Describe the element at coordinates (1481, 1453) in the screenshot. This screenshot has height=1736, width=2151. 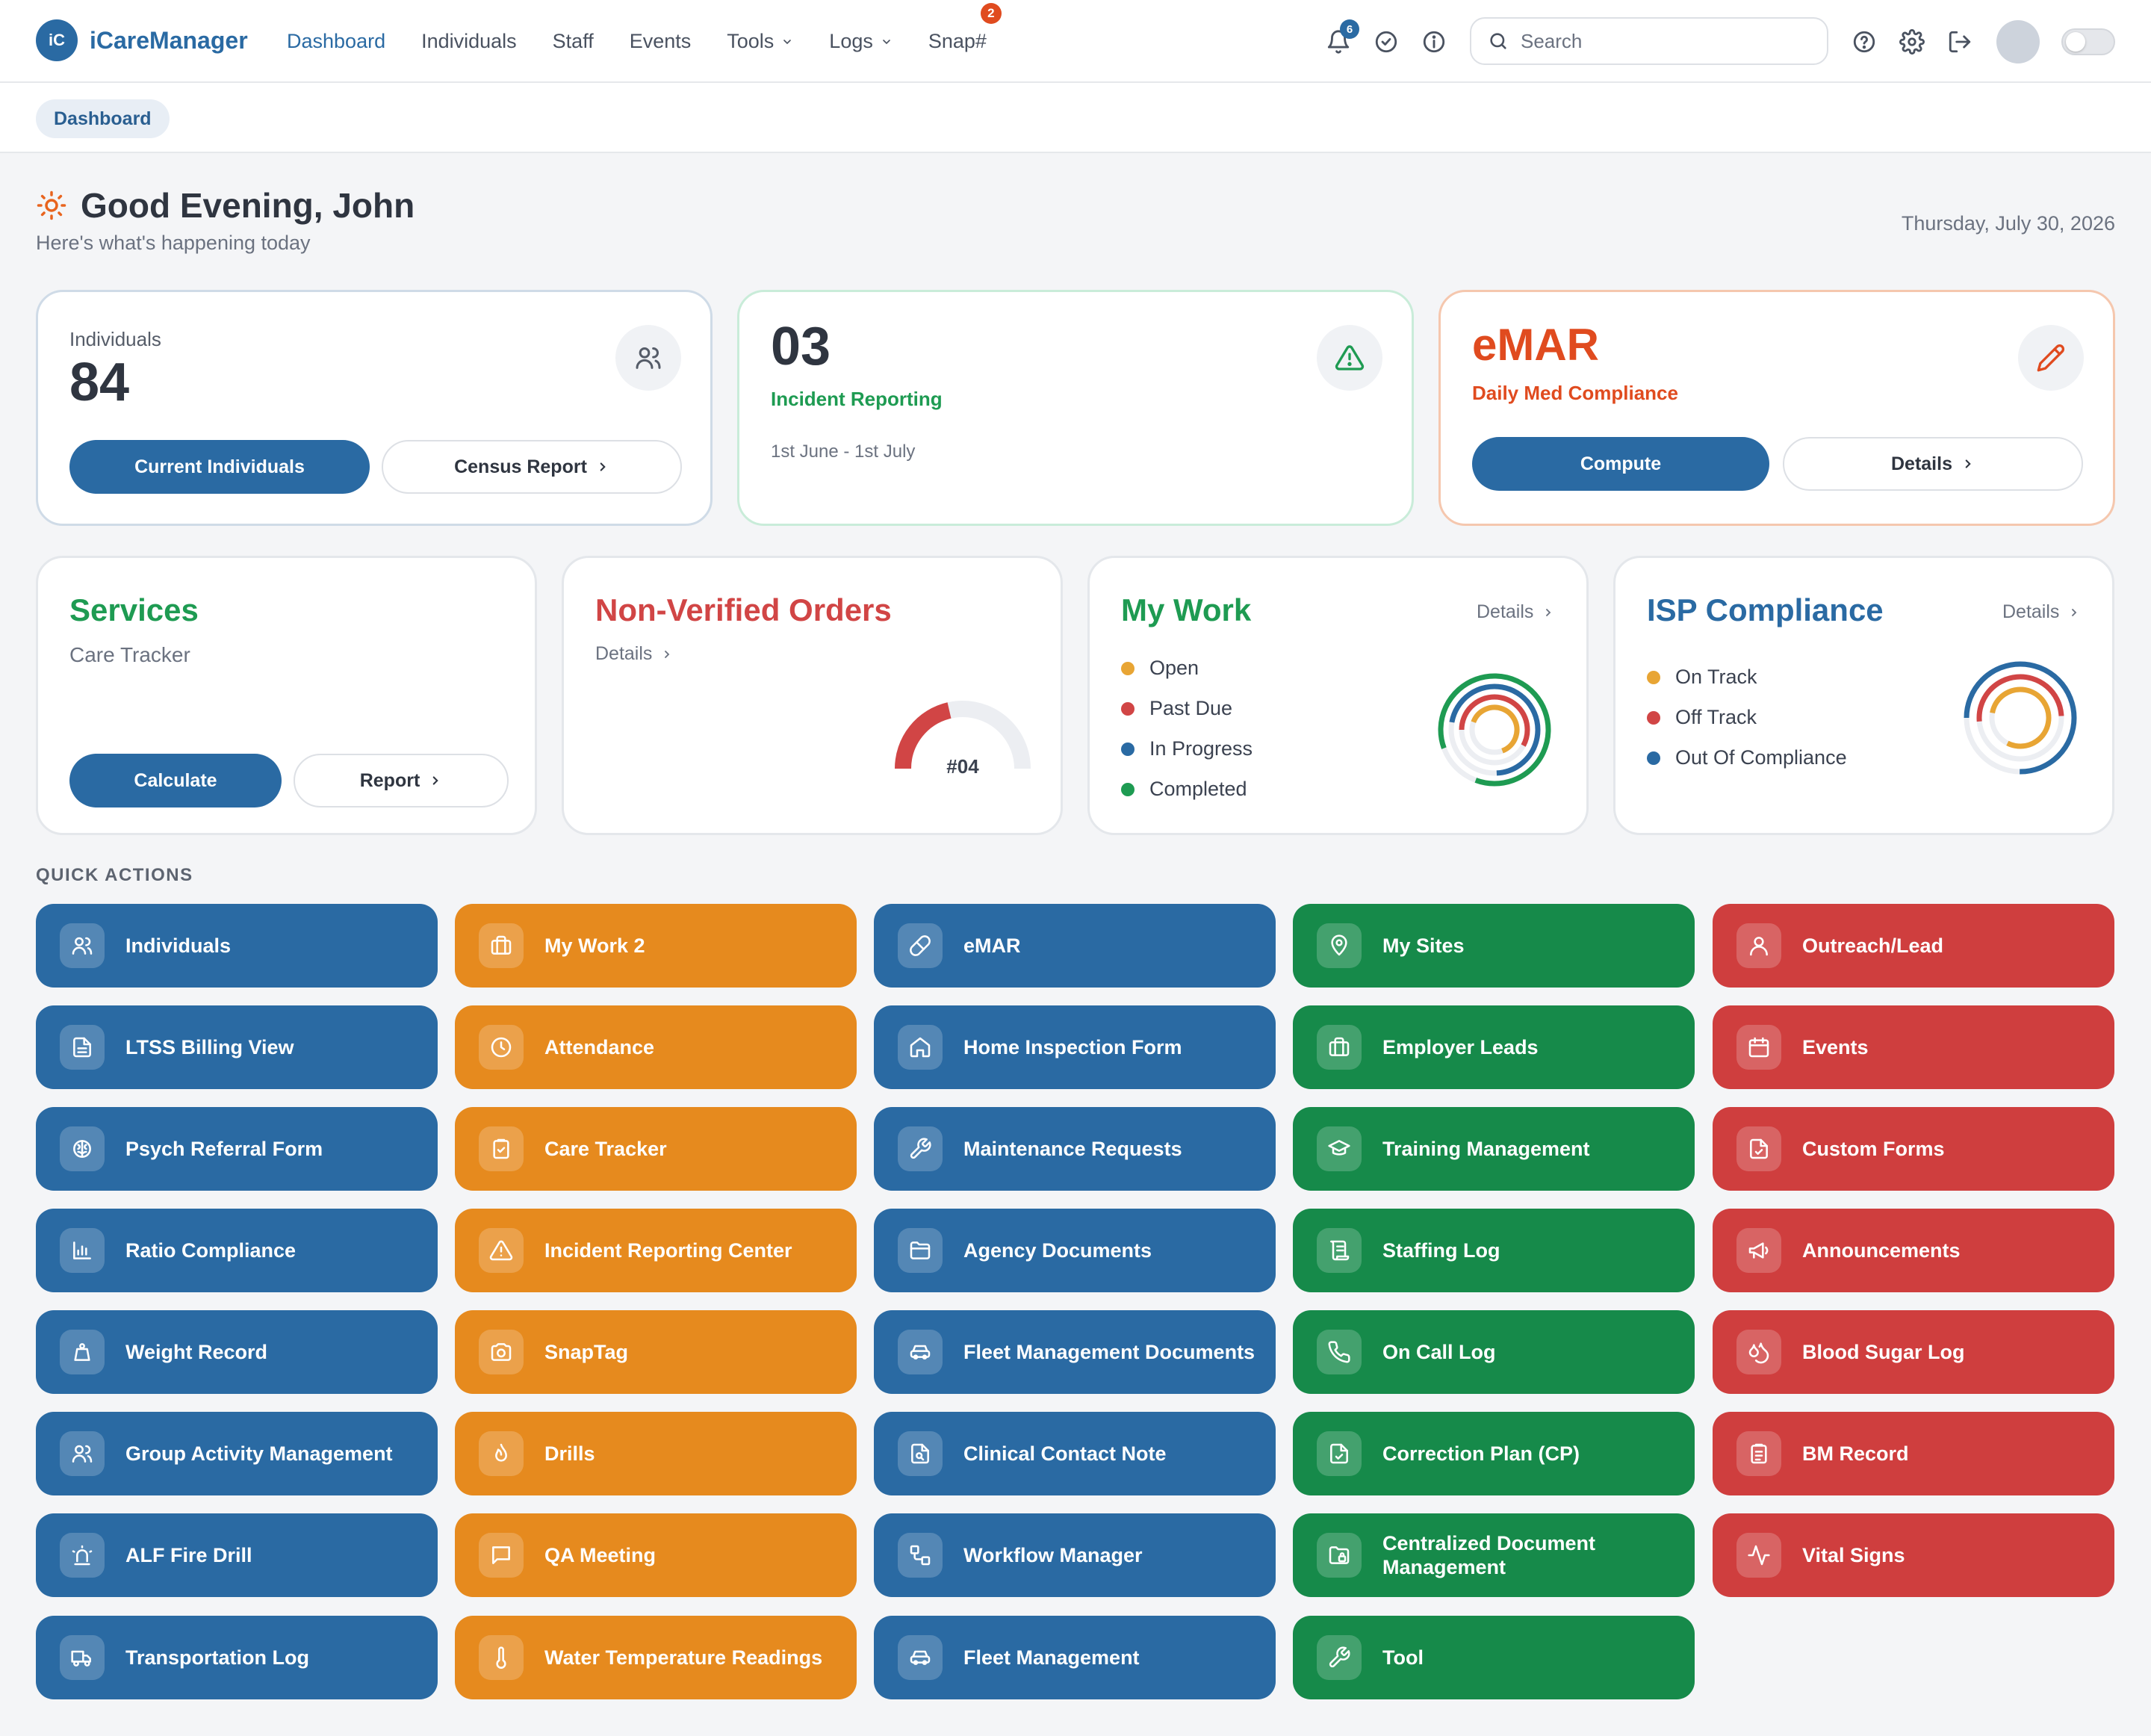
I see `quick-action-label: Correction Plan (CP)` at that location.